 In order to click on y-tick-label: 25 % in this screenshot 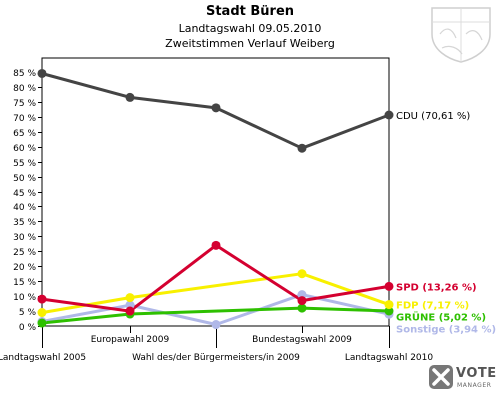, I will do `click(24, 253)`.